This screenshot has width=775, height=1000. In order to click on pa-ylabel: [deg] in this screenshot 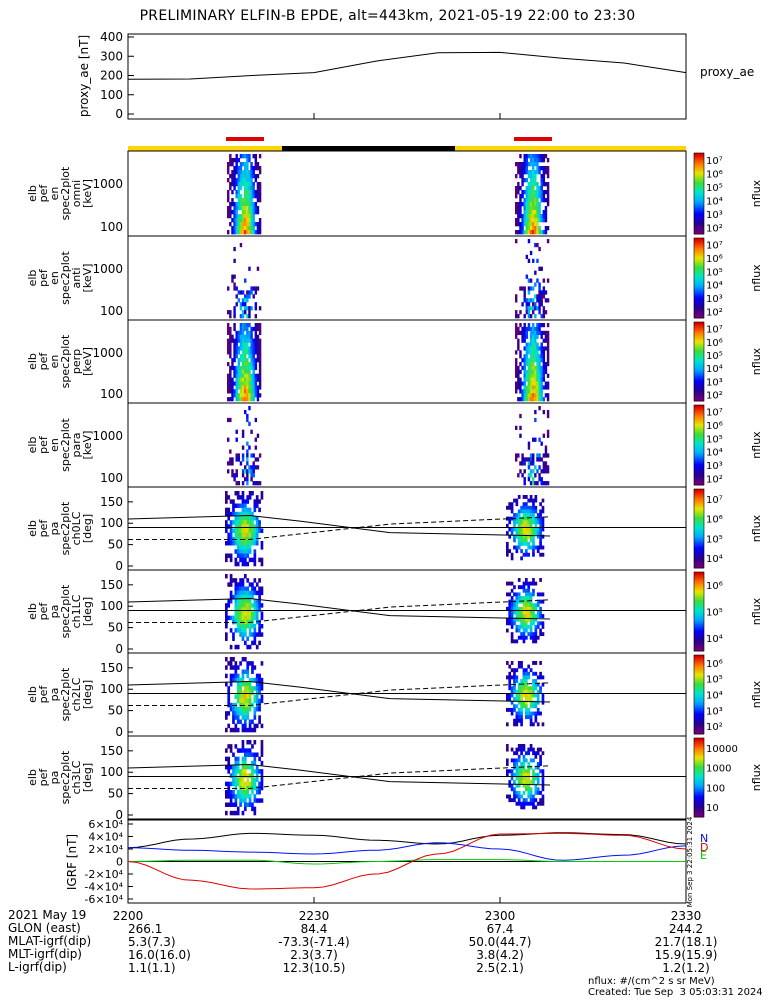, I will do `click(87, 694)`.